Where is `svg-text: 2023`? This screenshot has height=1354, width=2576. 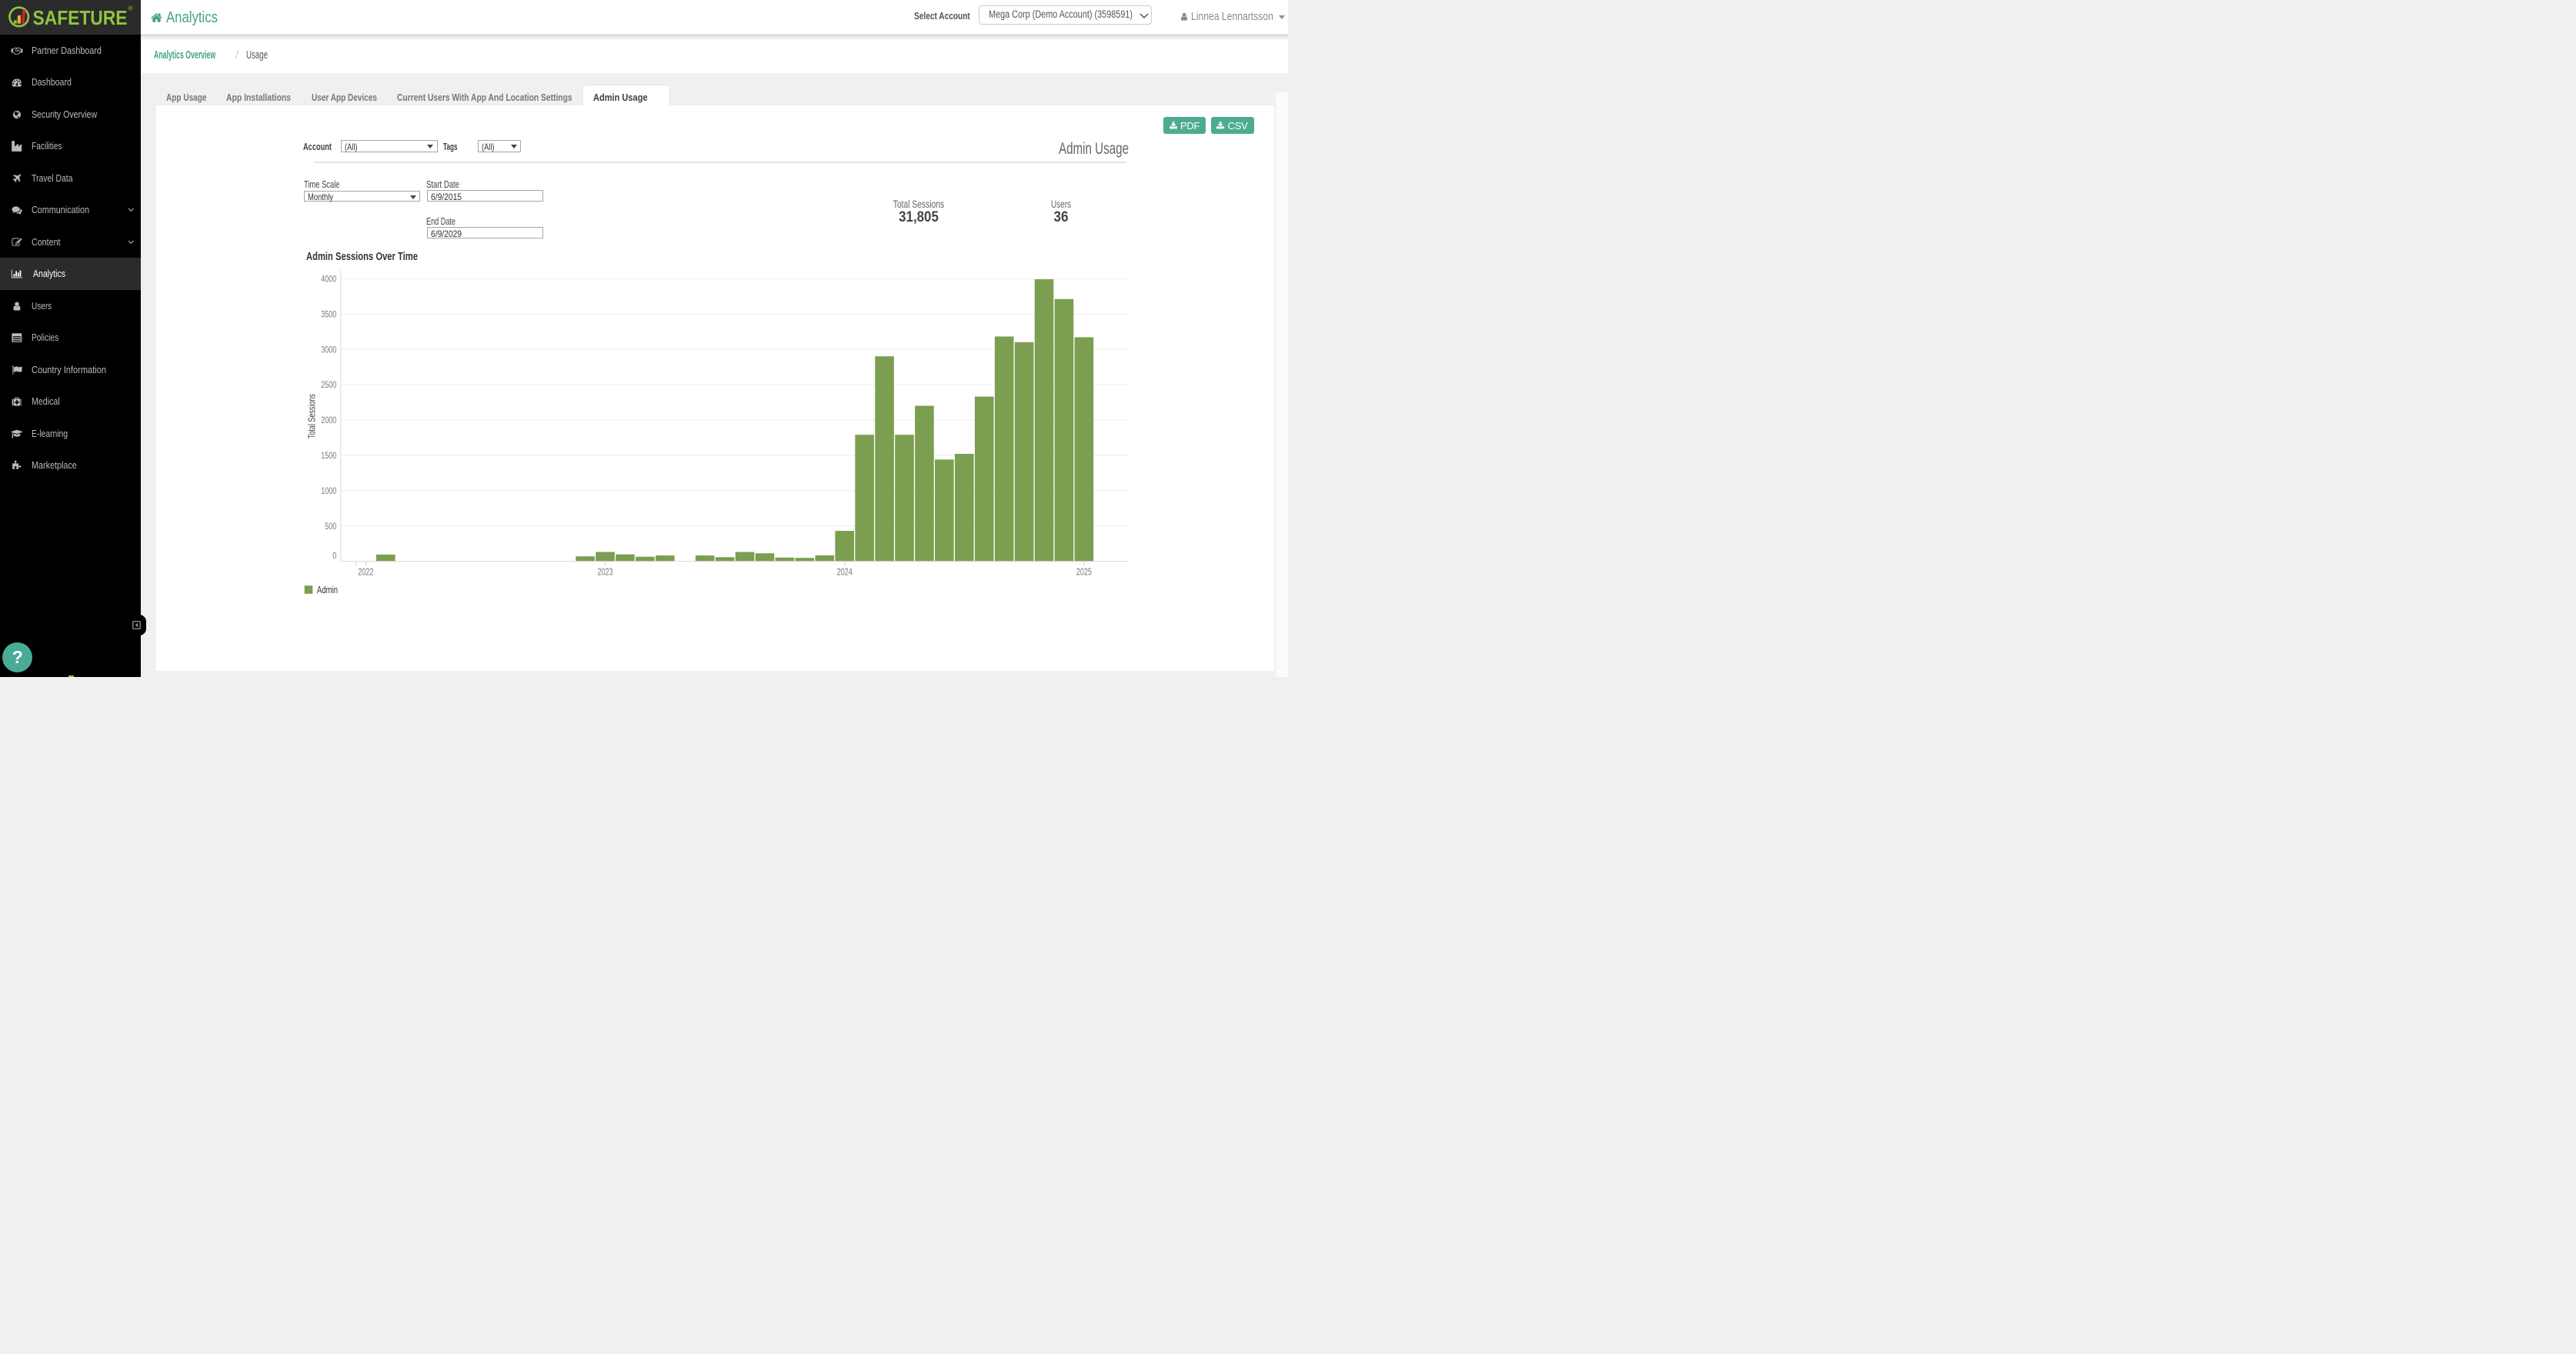 svg-text: 2023 is located at coordinates (606, 572).